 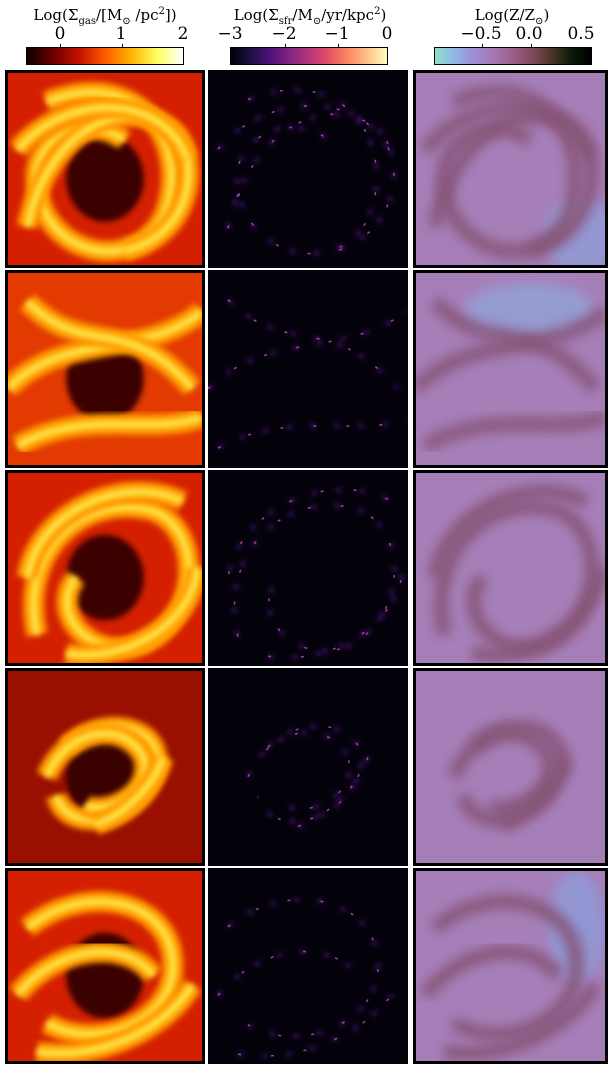 I want to click on colorbar-metallicity: Log(Z/Z⊙) −0.5 0.0 0.5, so click(x=512, y=35).